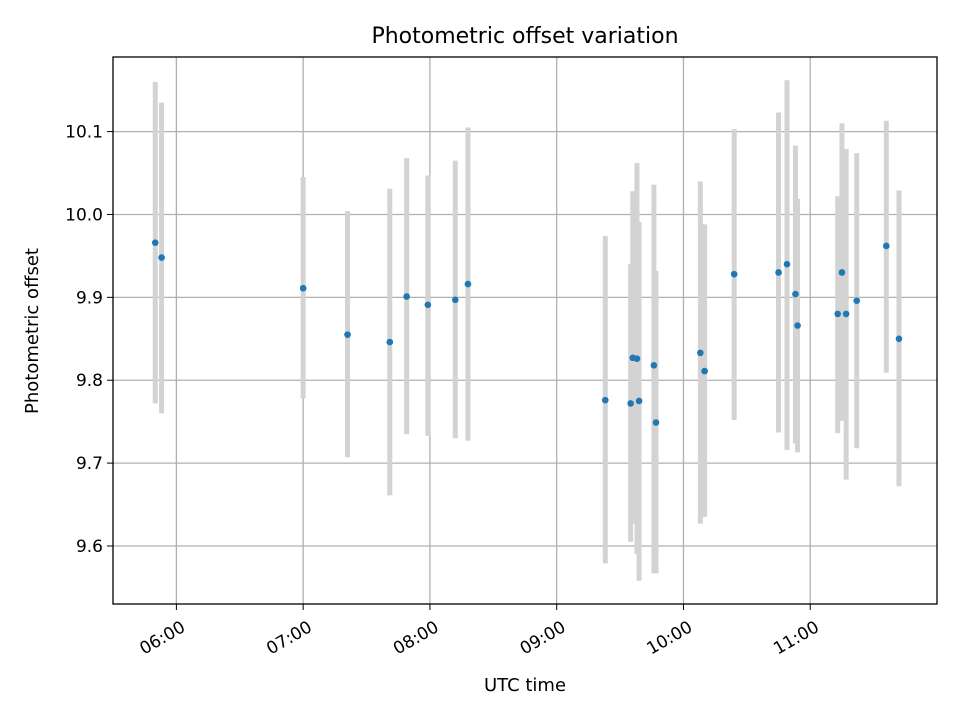  Describe the element at coordinates (524, 36) in the screenshot. I see `chart-title: Photometric offset variation` at that location.